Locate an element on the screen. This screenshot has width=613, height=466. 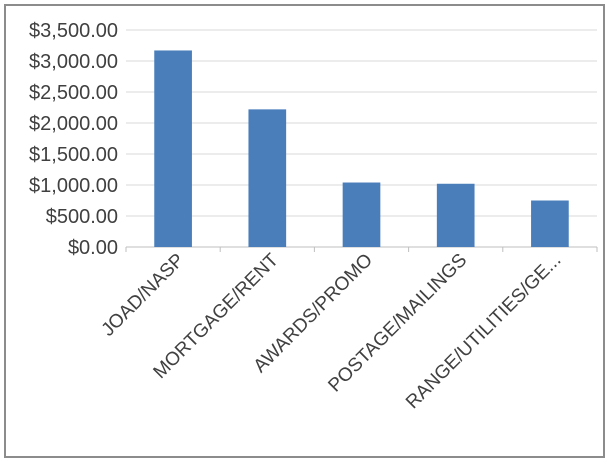
x-tick-label: JOAD/NASP is located at coordinates (143, 295).